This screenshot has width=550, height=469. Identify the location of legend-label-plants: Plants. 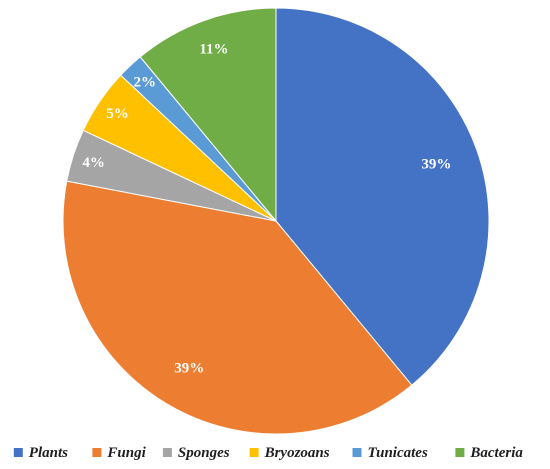
(48, 453).